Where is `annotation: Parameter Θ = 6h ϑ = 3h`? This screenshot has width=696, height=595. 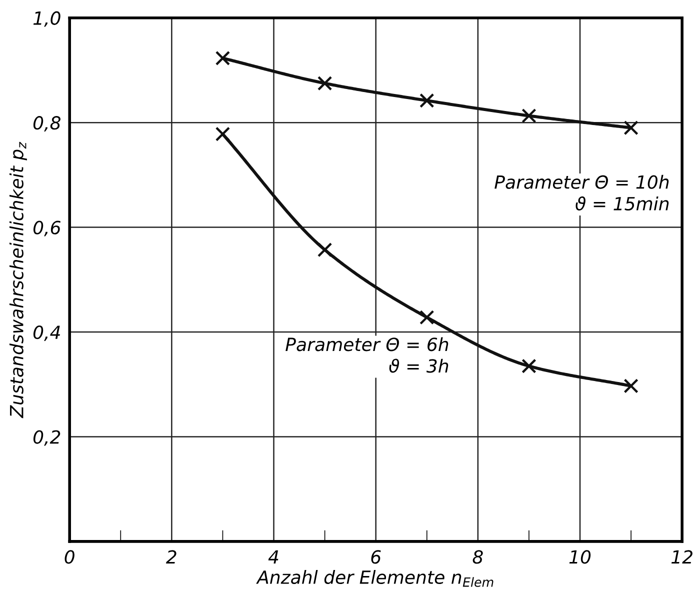 annotation: Parameter Θ = 6h ϑ = 3h is located at coordinates (367, 355).